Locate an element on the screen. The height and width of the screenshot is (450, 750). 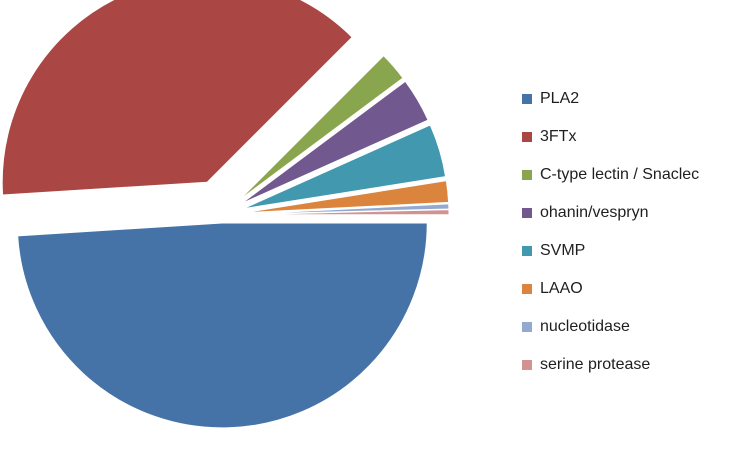
legend-swatch-ohanin-vespryn is located at coordinates (527, 213).